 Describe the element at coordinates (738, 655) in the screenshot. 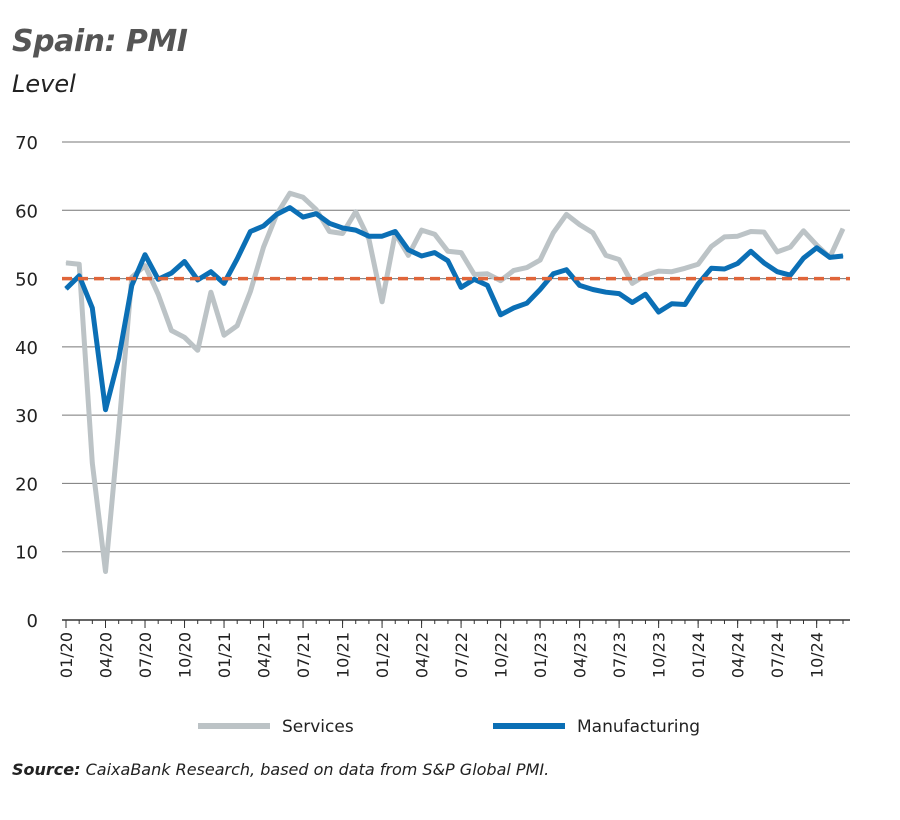

I see `x-tick-label: 04/24` at that location.